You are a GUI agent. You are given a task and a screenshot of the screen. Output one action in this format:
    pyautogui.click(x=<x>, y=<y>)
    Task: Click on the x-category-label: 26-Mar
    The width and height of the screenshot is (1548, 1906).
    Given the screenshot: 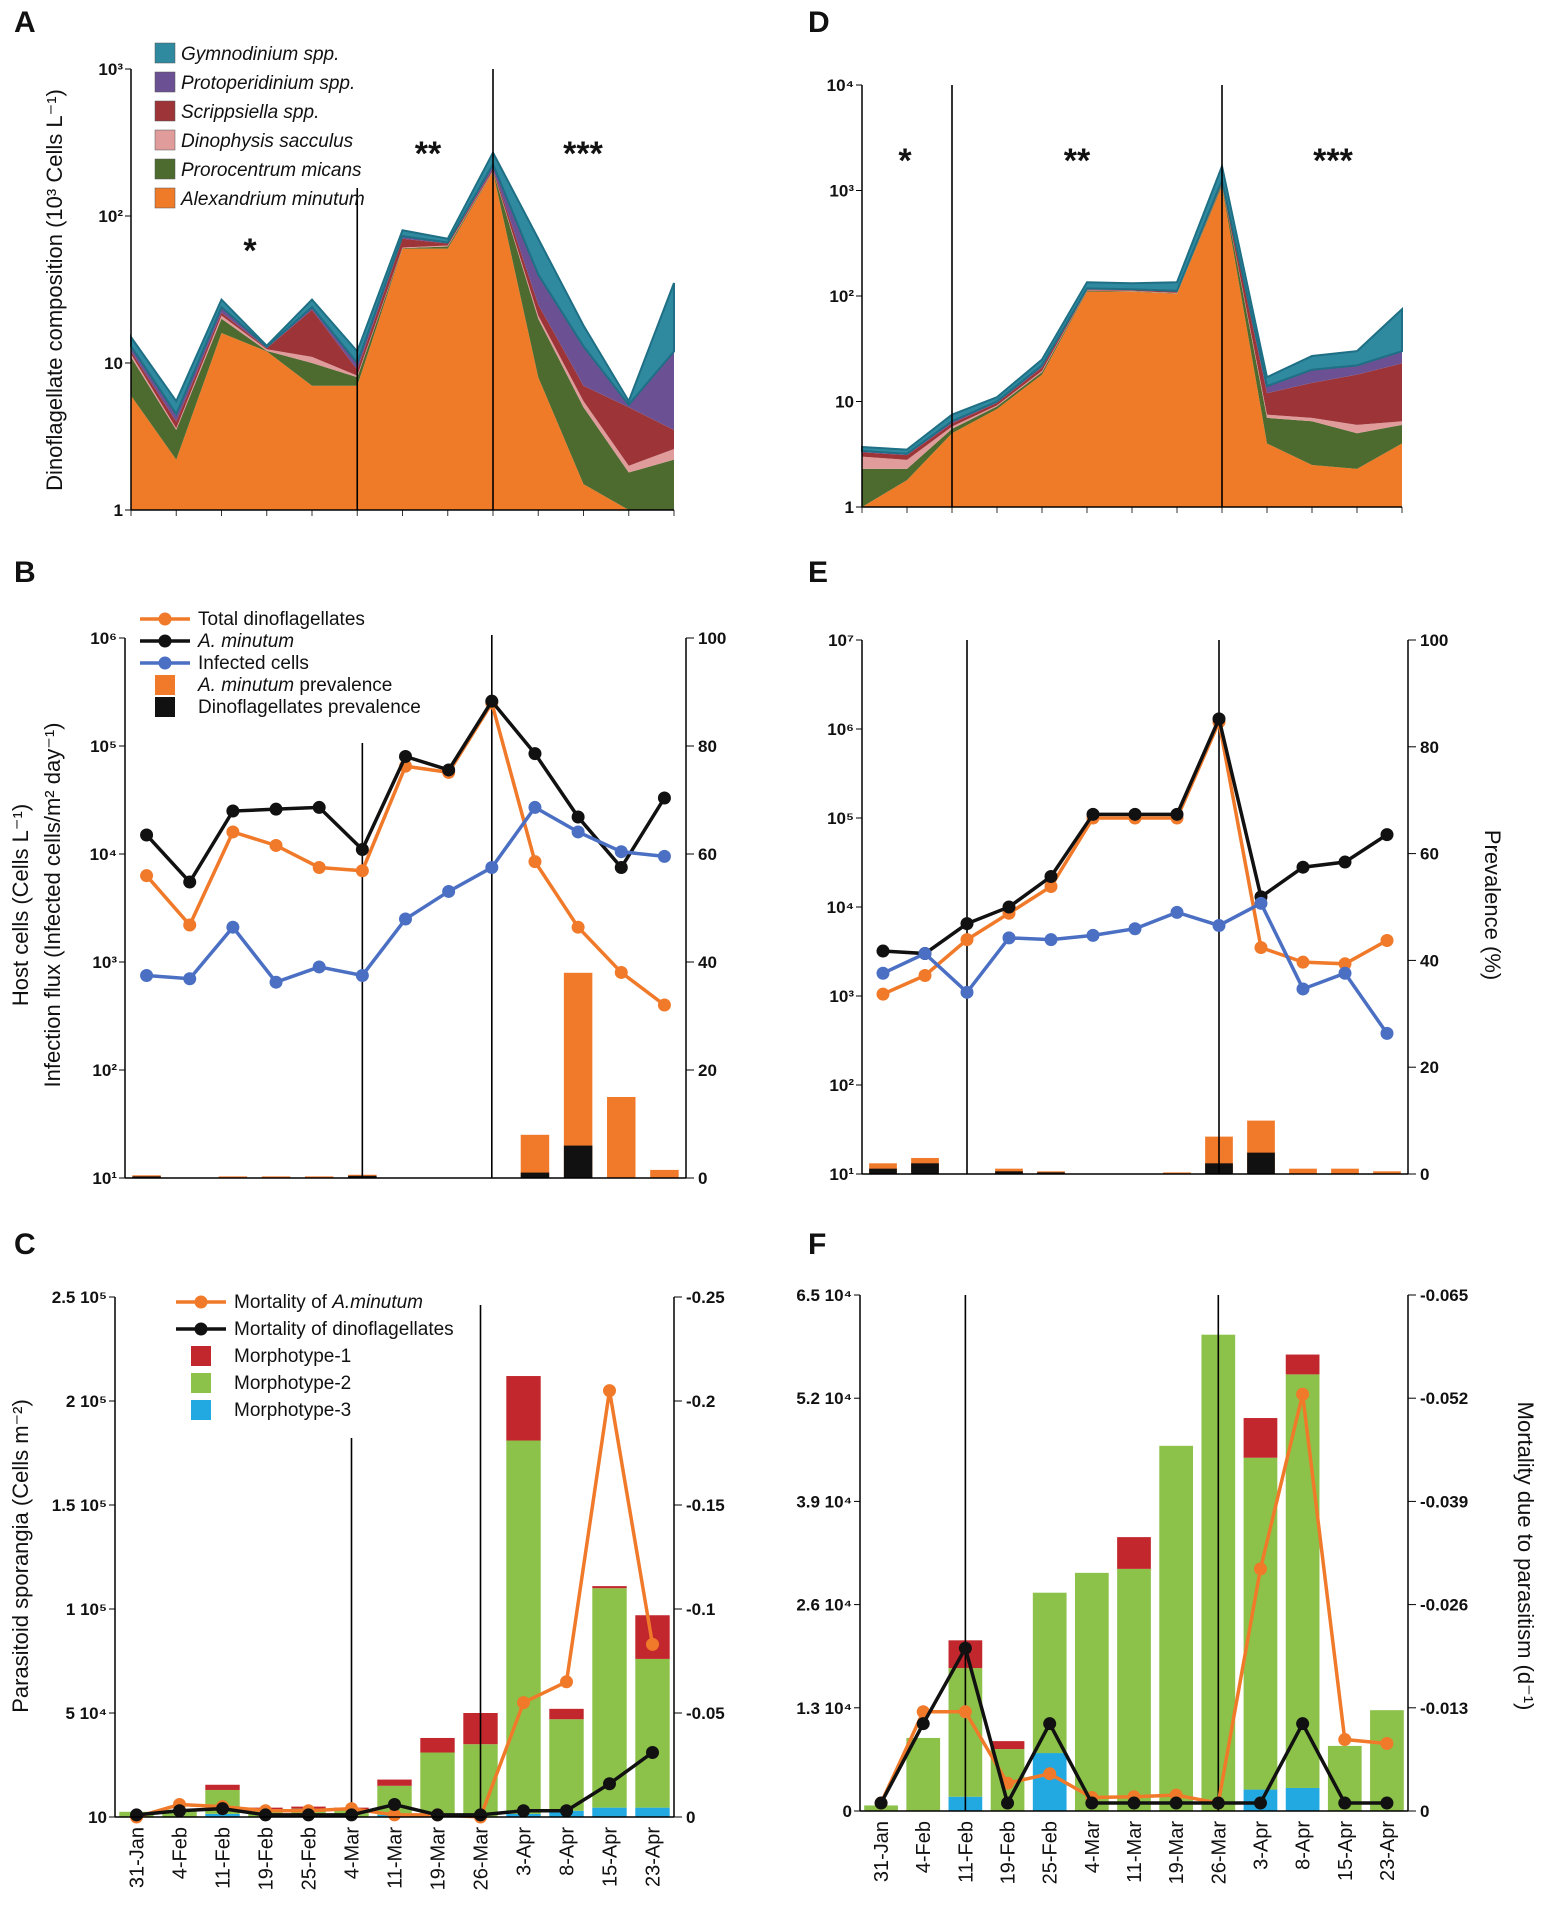 What is the action you would take?
    pyautogui.click(x=1219, y=1853)
    